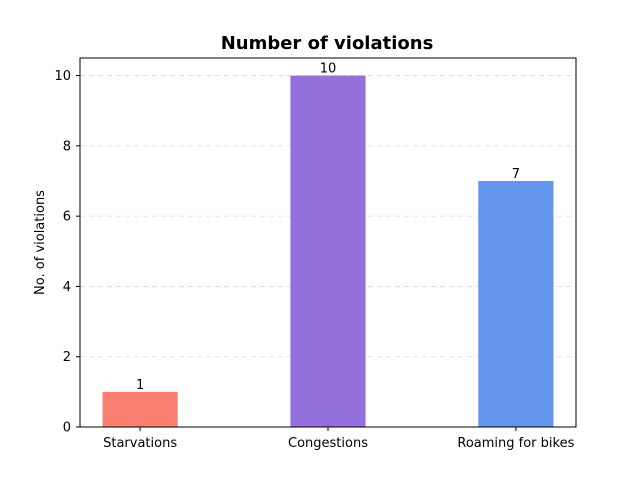 The width and height of the screenshot is (640, 480). What do you see at coordinates (67, 146) in the screenshot?
I see `y-tick-label: 8` at bounding box center [67, 146].